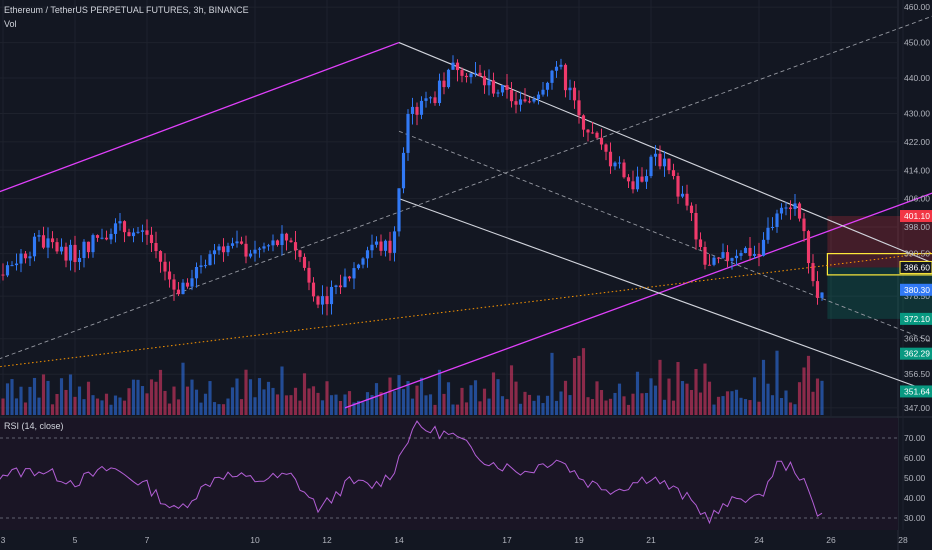  I want to click on x-tick-label: 3, so click(3, 540).